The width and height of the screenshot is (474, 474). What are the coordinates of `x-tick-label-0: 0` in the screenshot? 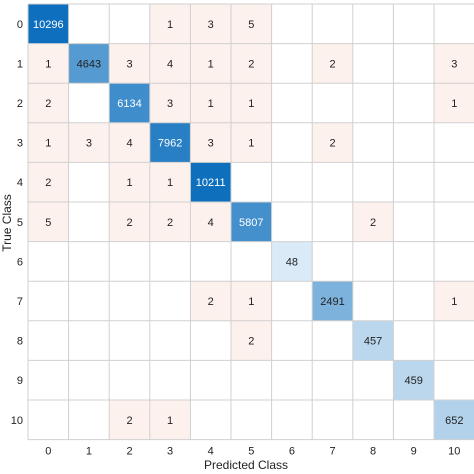 It's located at (48, 452).